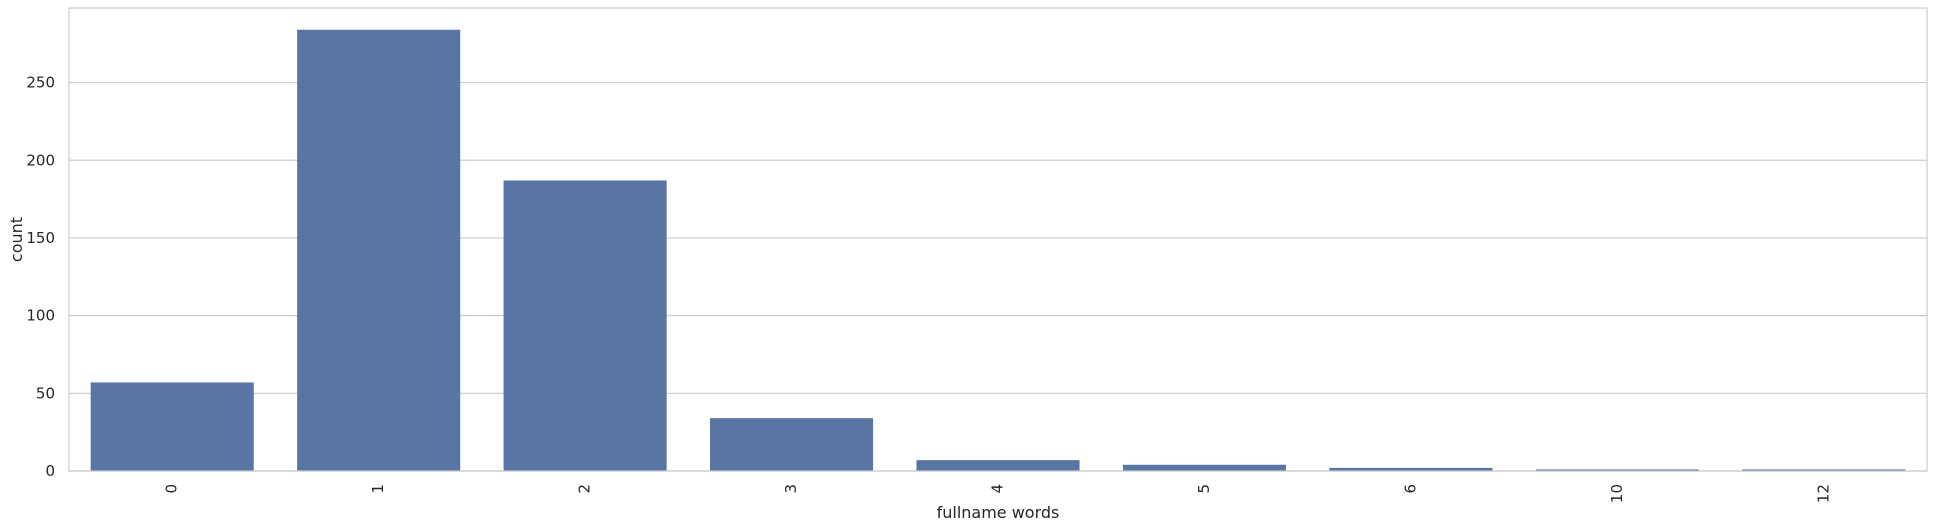  I want to click on y-tick-label: 100, so click(40, 316).